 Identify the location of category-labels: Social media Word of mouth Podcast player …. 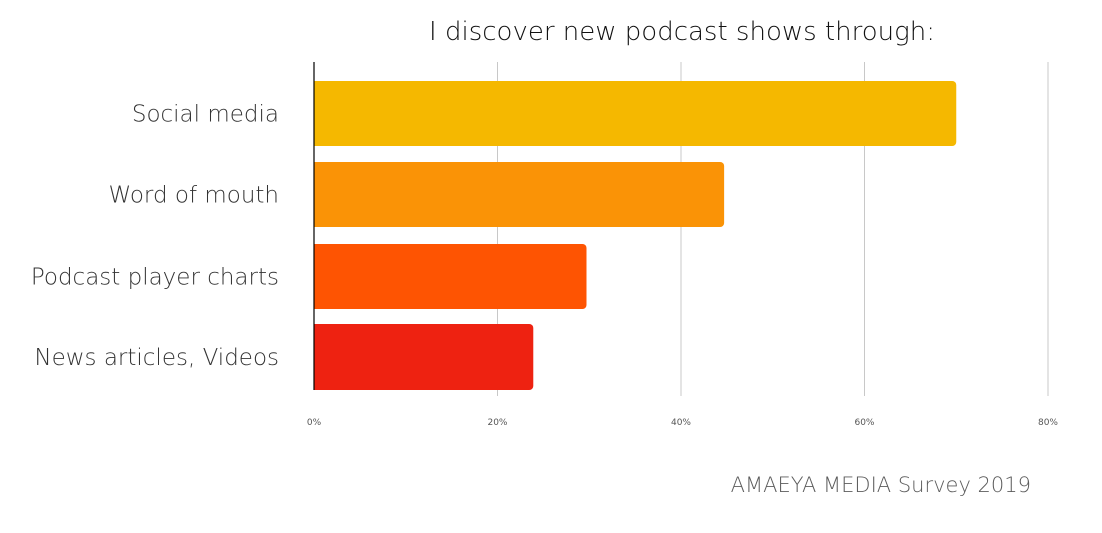
(155, 237).